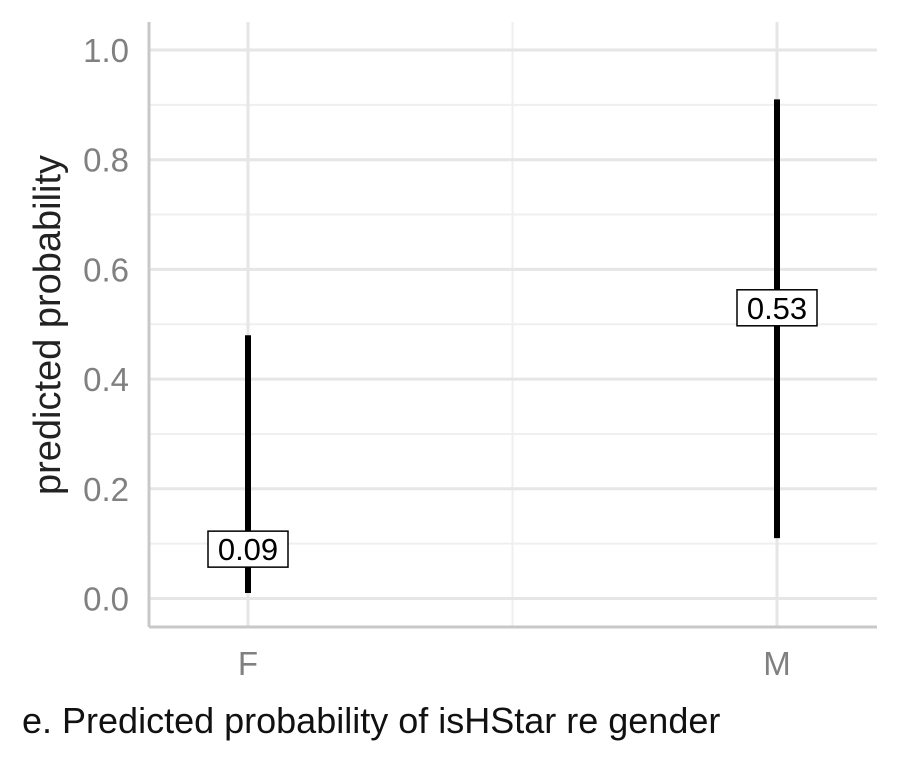 The width and height of the screenshot is (900, 767). I want to click on estimate-label-M: 0.53, so click(777, 308).